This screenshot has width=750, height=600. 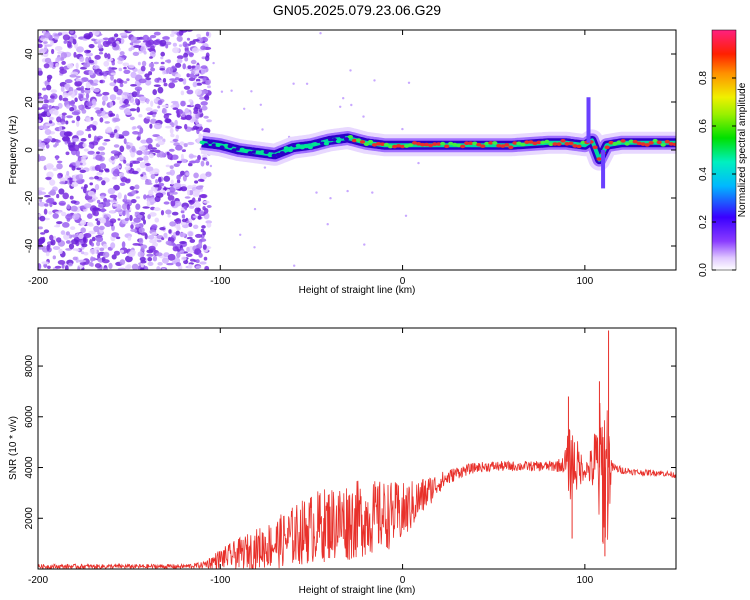 I want to click on colorbar-label: Normalized spectral amplitude, so click(x=742, y=149).